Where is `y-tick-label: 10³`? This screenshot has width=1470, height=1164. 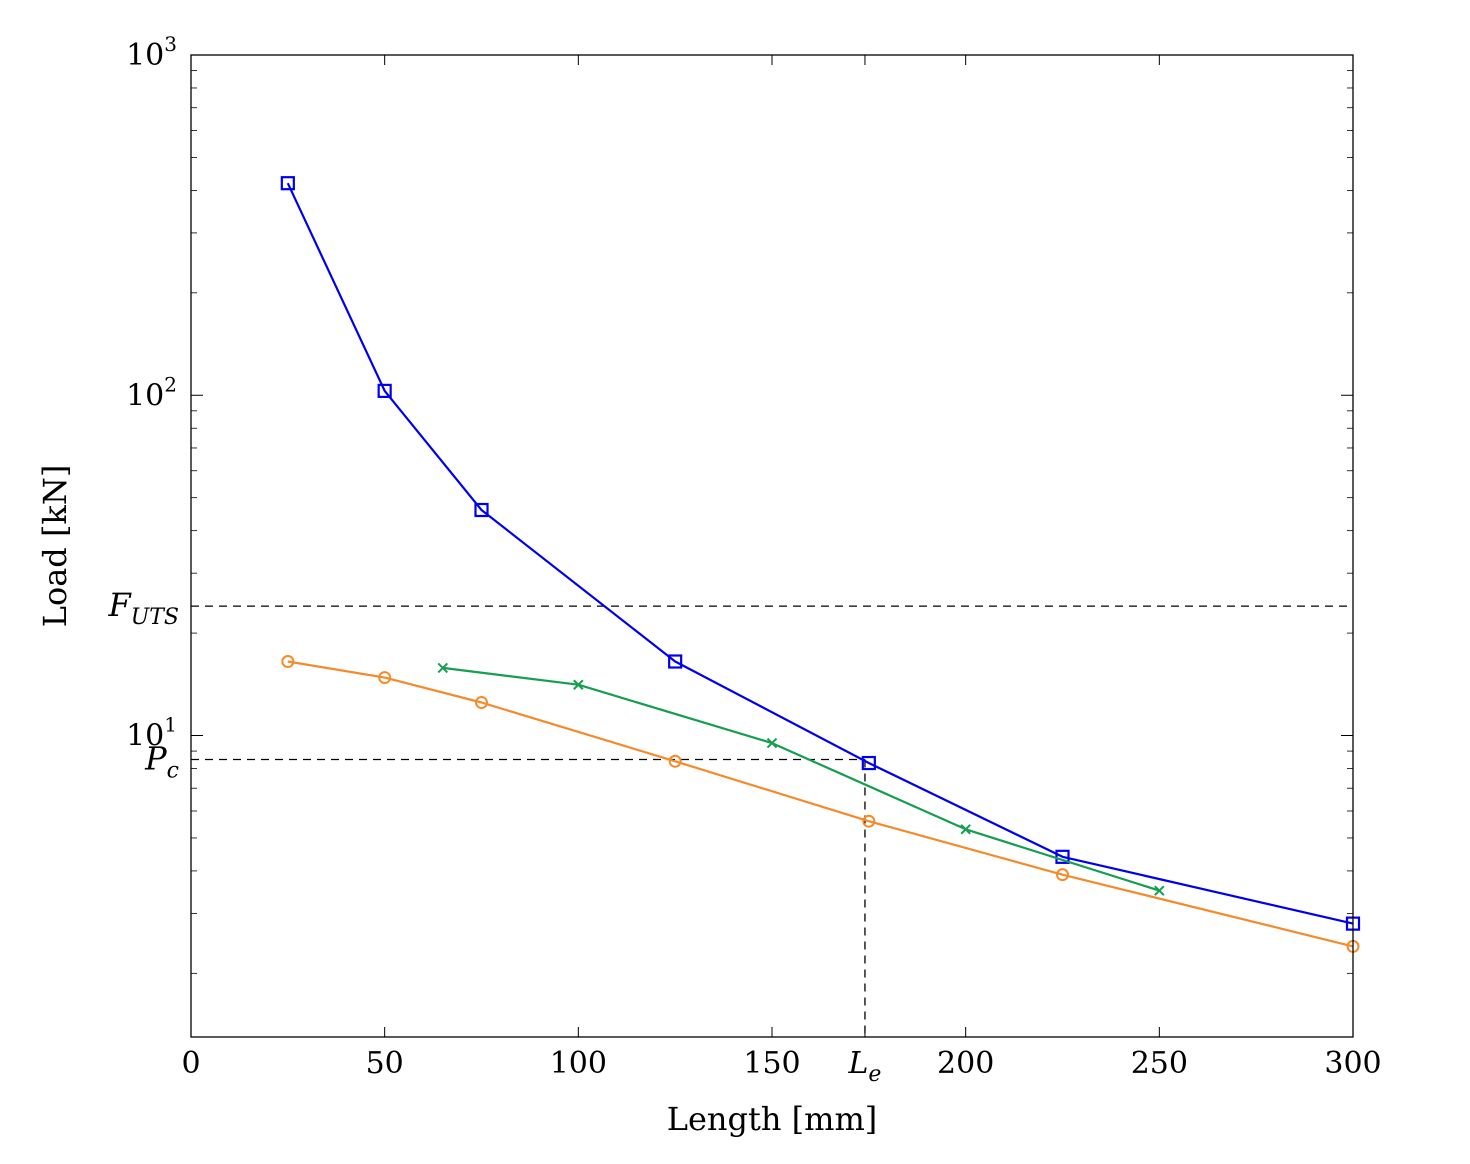 y-tick-label: 10³ is located at coordinates (151, 52).